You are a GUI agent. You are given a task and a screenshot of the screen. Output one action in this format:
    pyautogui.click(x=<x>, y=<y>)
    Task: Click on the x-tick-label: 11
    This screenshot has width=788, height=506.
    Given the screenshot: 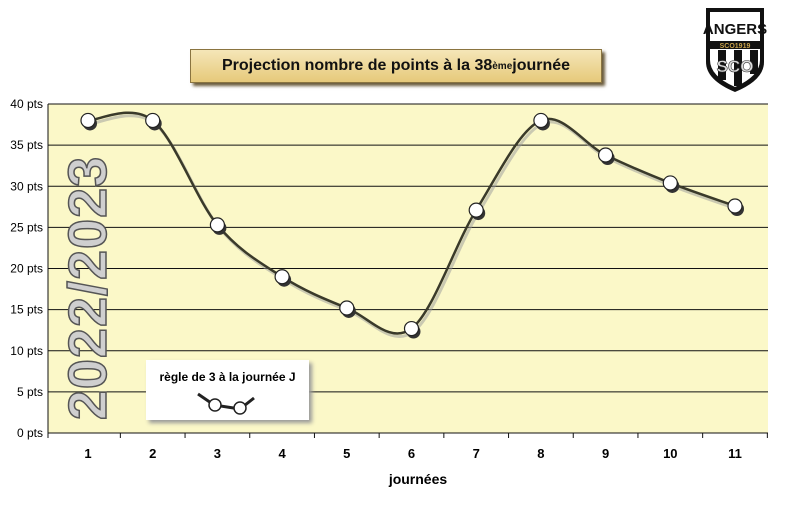 What is the action you would take?
    pyautogui.click(x=735, y=453)
    